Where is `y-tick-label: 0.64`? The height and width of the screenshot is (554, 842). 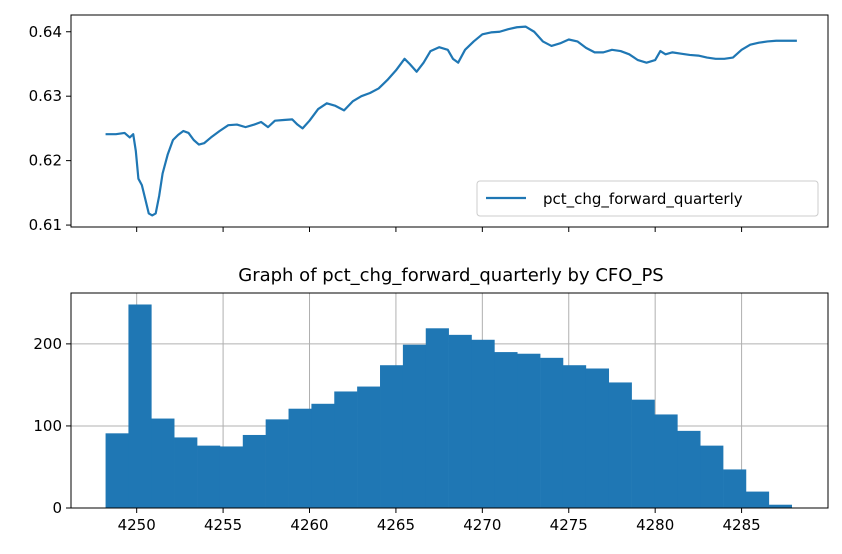
y-tick-label: 0.64 is located at coordinates (45, 32).